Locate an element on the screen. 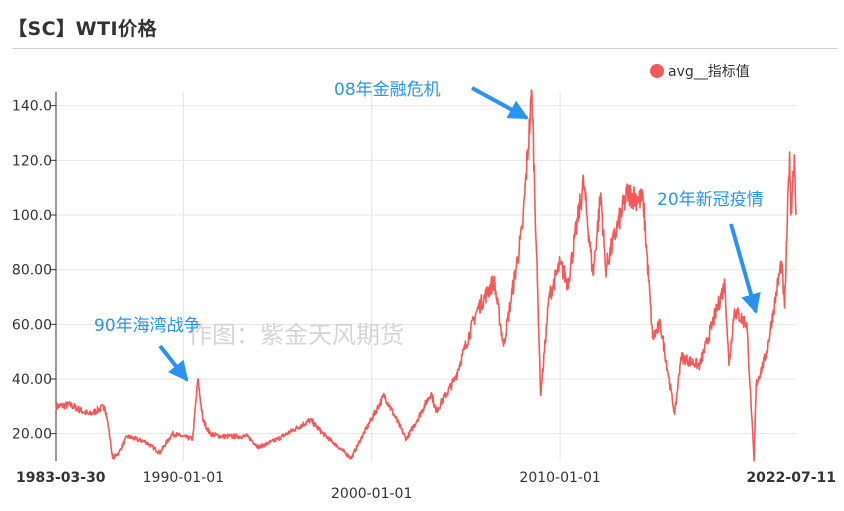  annotation-label: 08年金融危机 is located at coordinates (387, 90).